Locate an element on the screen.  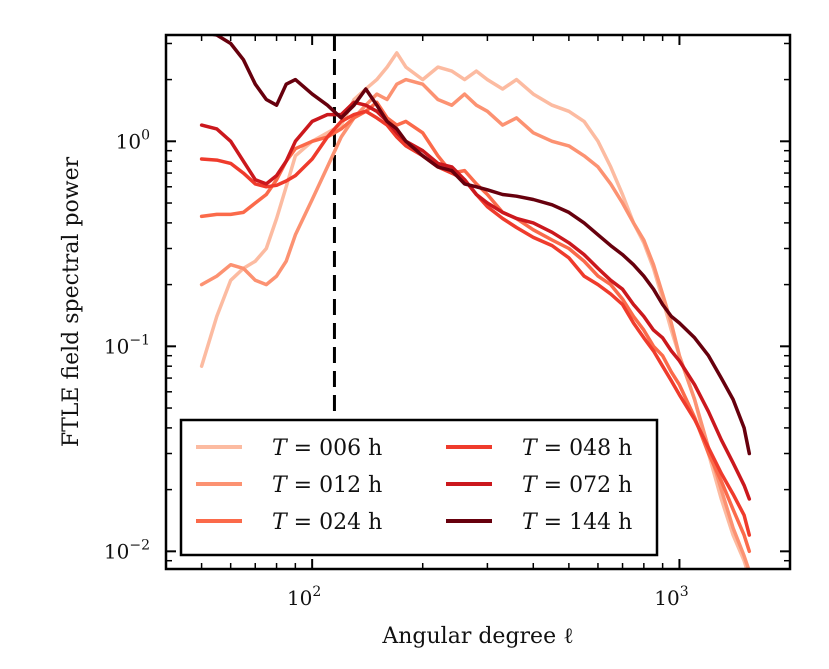
legend-label-3: T = 048 h is located at coordinates (577, 448).